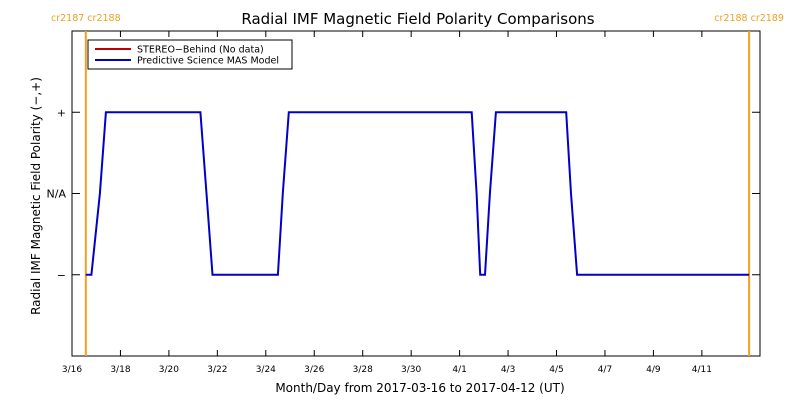  What do you see at coordinates (605, 370) in the screenshot?
I see `x-tick-label: 4/7` at bounding box center [605, 370].